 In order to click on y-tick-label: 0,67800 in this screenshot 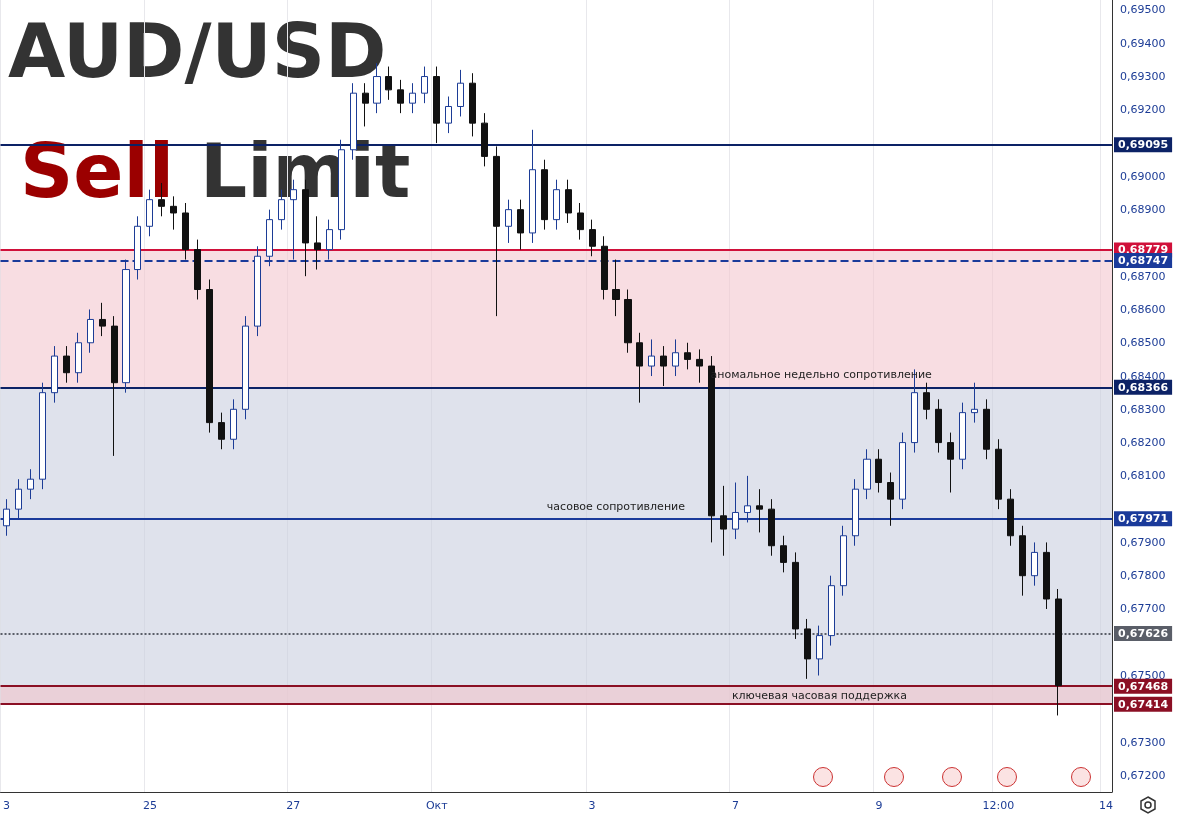, I will do `click(1143, 576)`.